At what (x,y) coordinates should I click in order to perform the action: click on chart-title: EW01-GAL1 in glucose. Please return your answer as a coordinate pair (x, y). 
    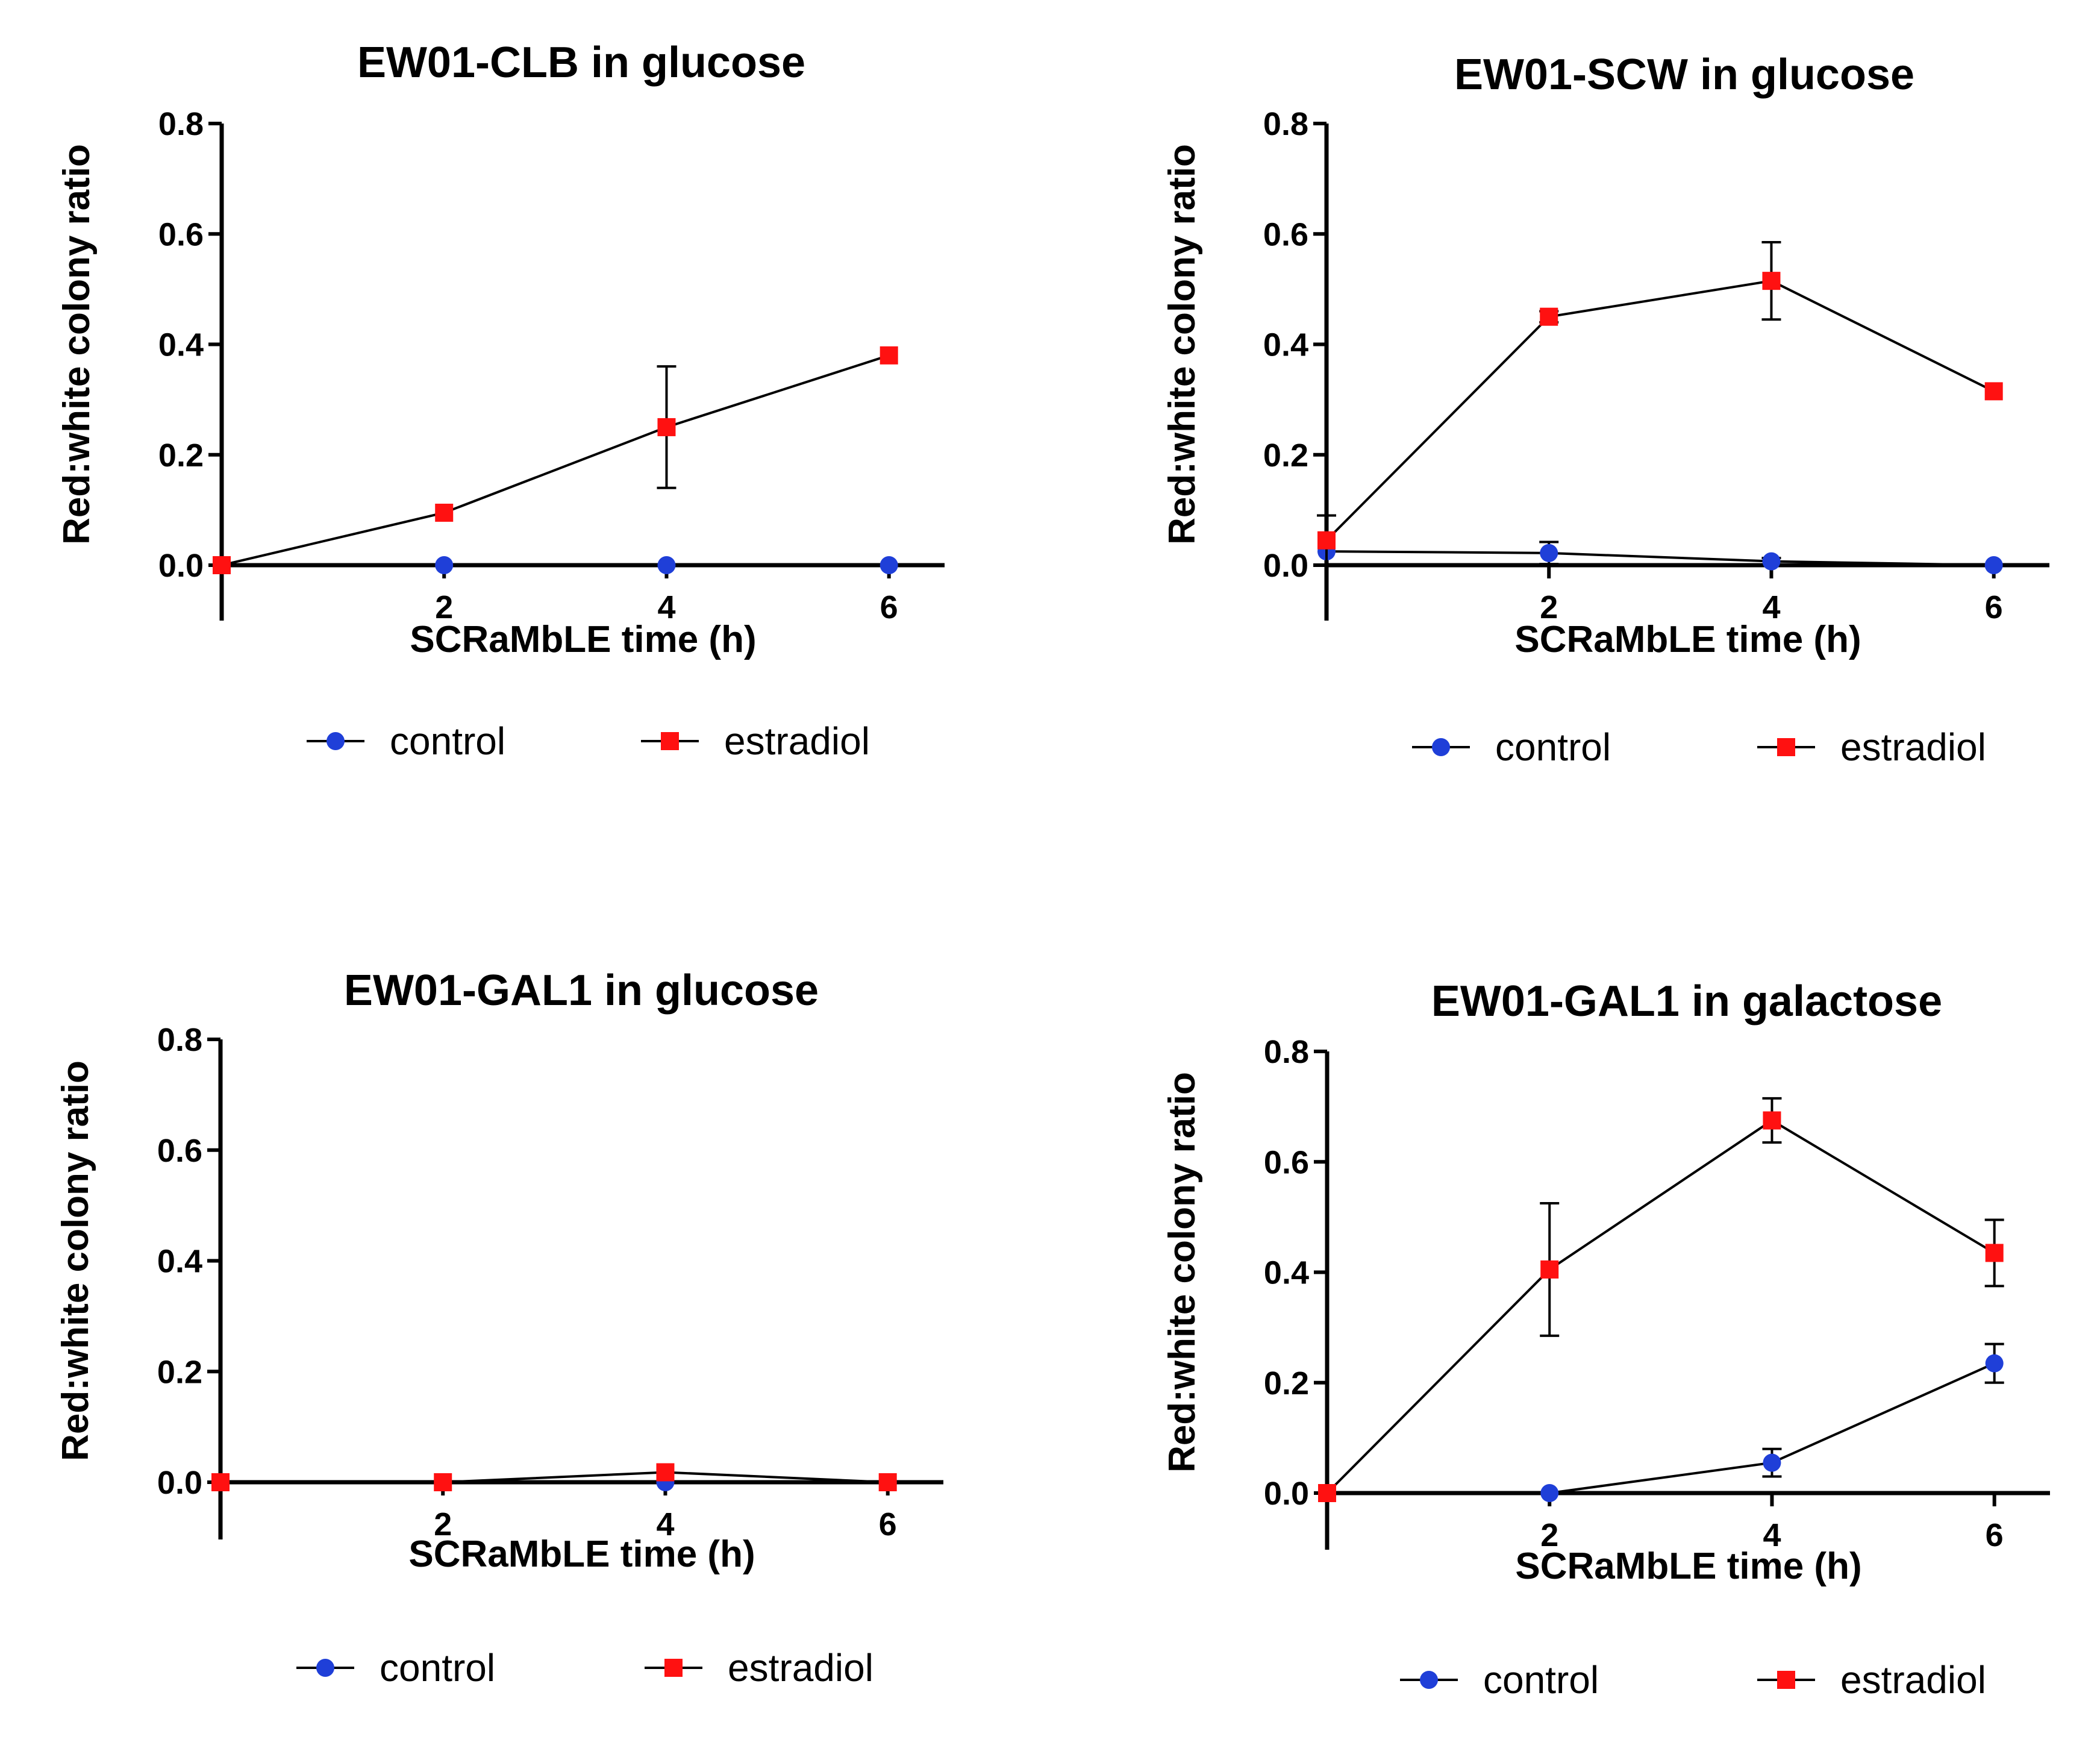
    Looking at the image, I should click on (581, 990).